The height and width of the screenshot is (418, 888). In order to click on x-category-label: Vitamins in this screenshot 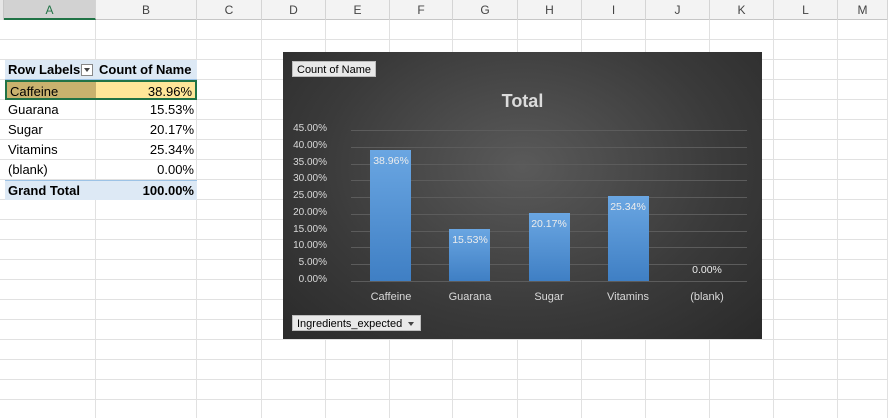, I will do `click(628, 297)`.